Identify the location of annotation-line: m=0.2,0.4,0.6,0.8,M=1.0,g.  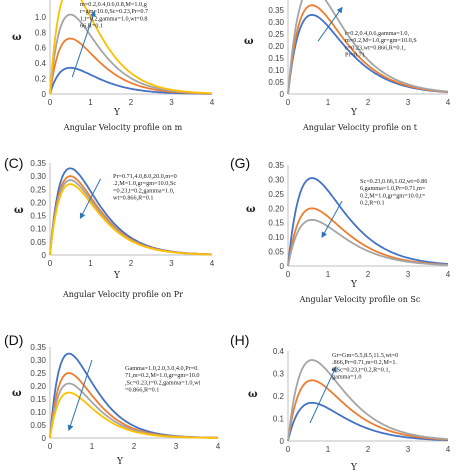
(113, 4).